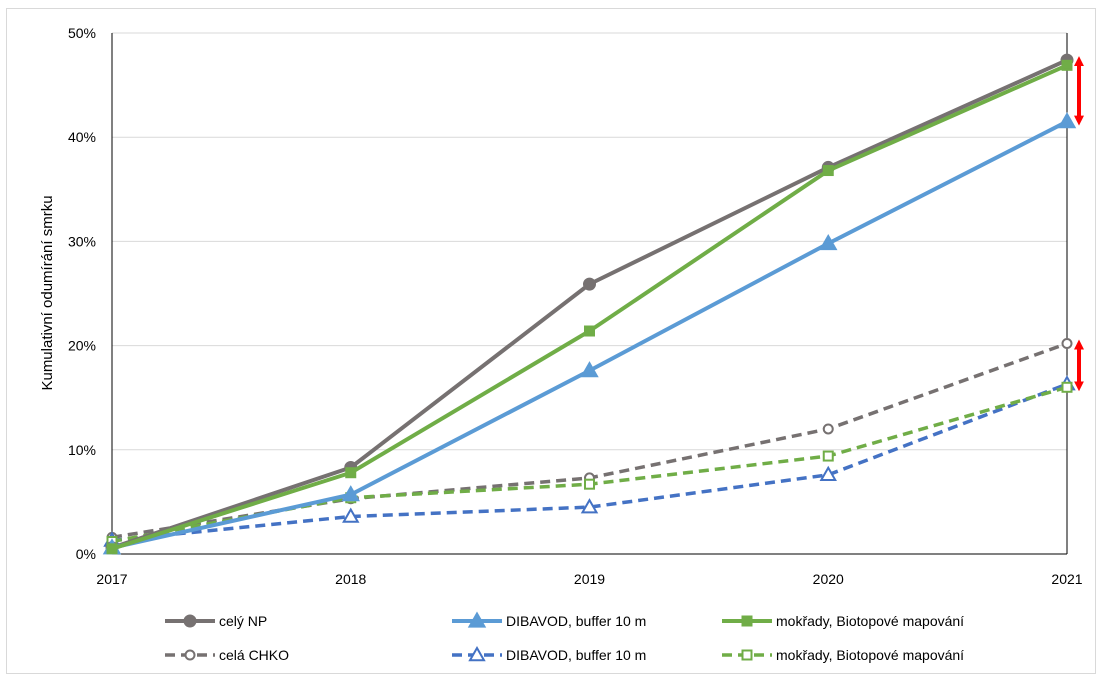 Image resolution: width=1099 pixels, height=678 pixels. What do you see at coordinates (350, 579) in the screenshot?
I see `x-tick-label: 2018` at bounding box center [350, 579].